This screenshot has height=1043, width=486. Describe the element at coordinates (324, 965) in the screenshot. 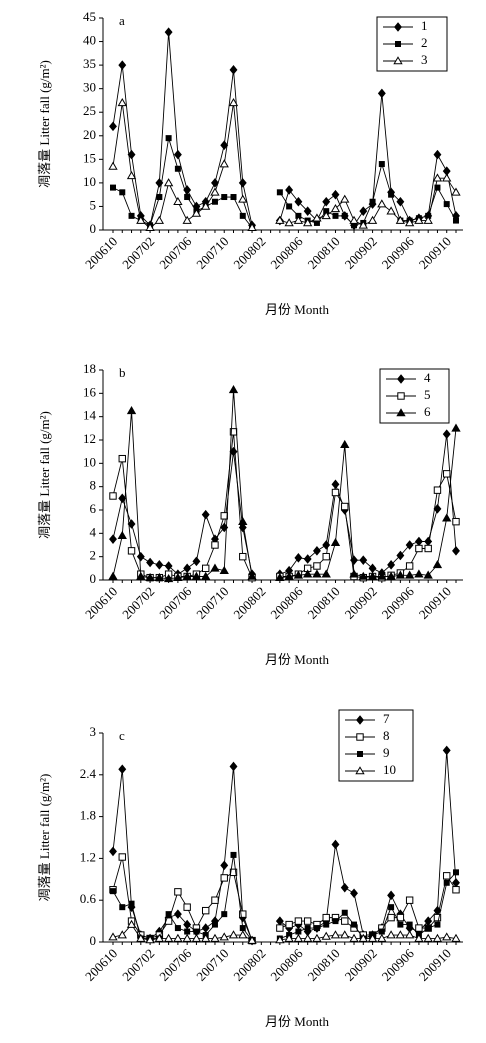

I see `x-tick-label: 200810` at that location.